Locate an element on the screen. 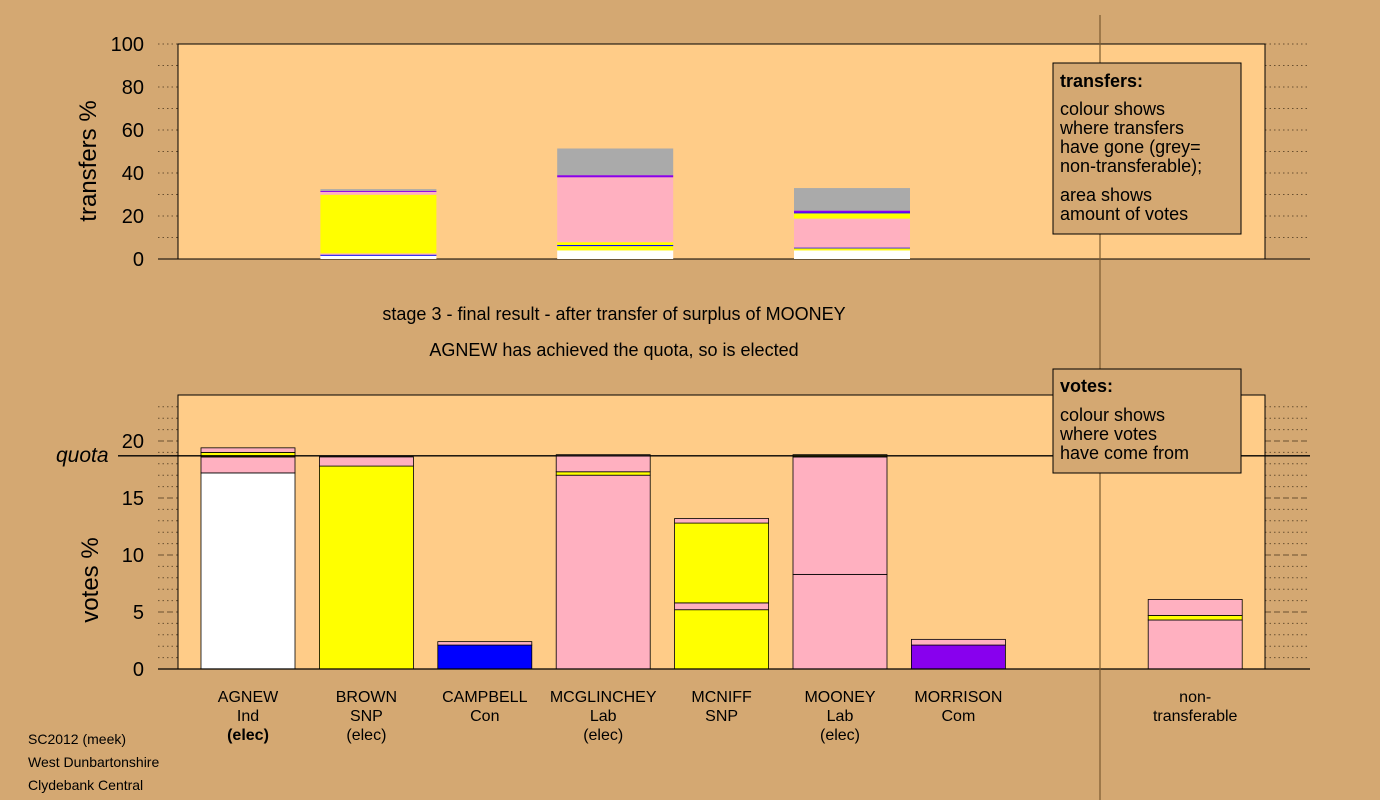 Image resolution: width=1380 pixels, height=800 pixels. quota-label: quota is located at coordinates (82, 455).